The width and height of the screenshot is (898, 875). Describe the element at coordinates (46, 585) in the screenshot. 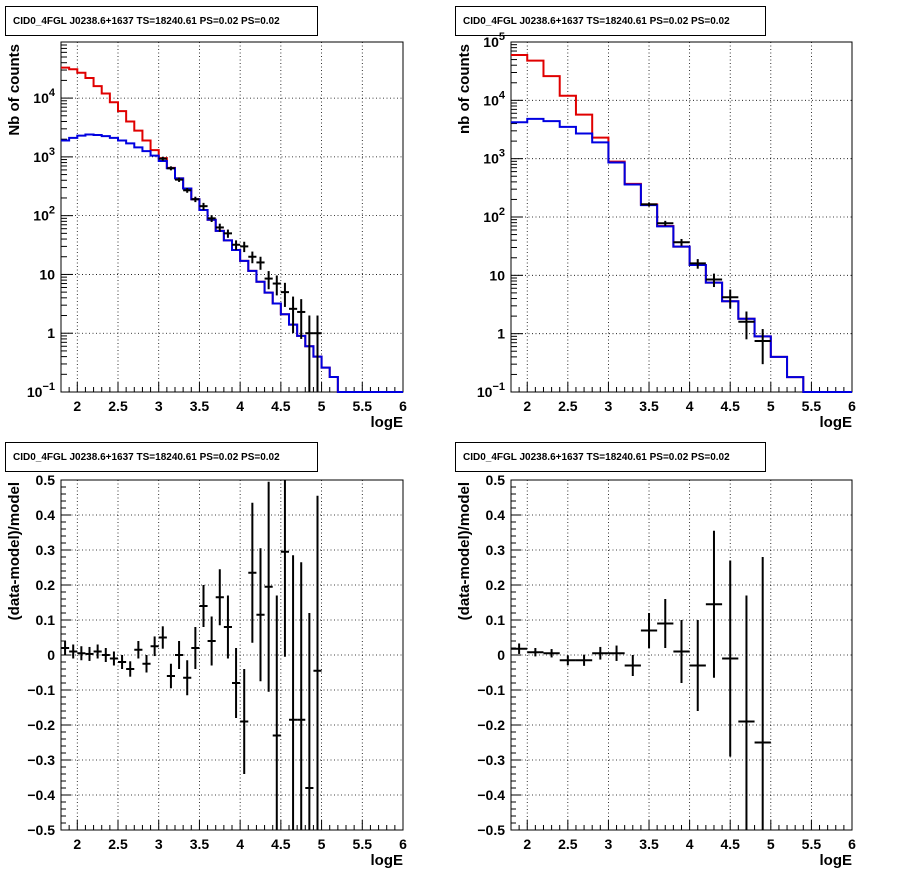

I see `y-tick-label: 0.2` at that location.